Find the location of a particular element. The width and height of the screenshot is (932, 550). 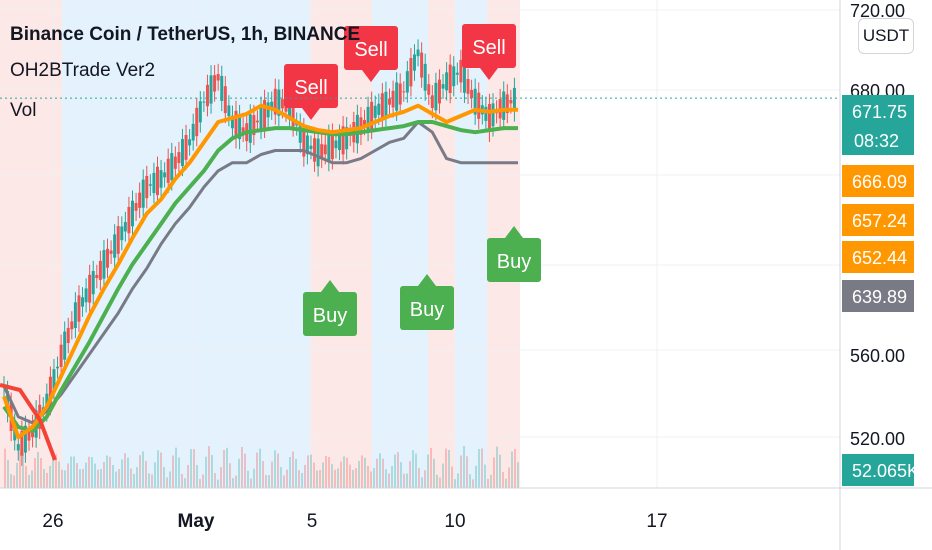

x-tick-label: 10 is located at coordinates (454, 521).